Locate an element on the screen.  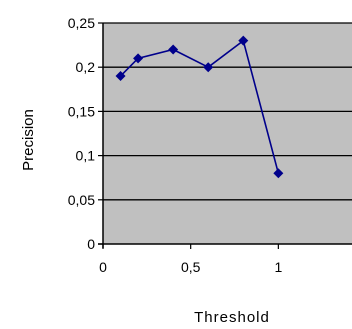
x-ticks: 0 0,5 1 is located at coordinates (190, 259).